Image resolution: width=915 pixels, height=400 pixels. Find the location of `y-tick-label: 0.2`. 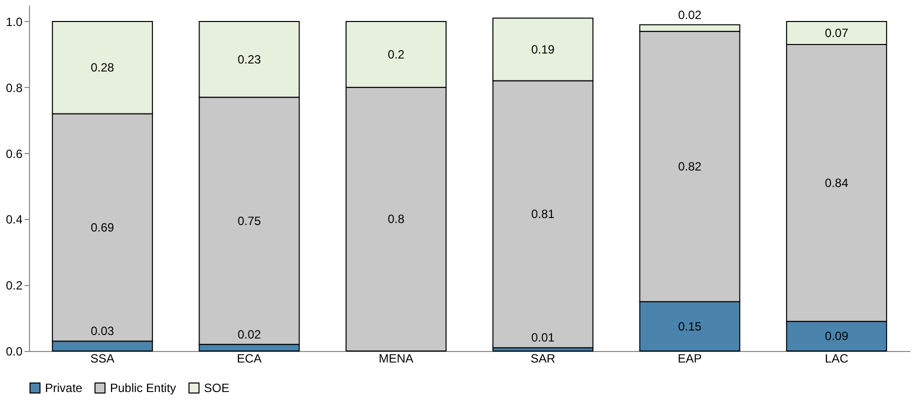

y-tick-label: 0.2 is located at coordinates (14, 285).